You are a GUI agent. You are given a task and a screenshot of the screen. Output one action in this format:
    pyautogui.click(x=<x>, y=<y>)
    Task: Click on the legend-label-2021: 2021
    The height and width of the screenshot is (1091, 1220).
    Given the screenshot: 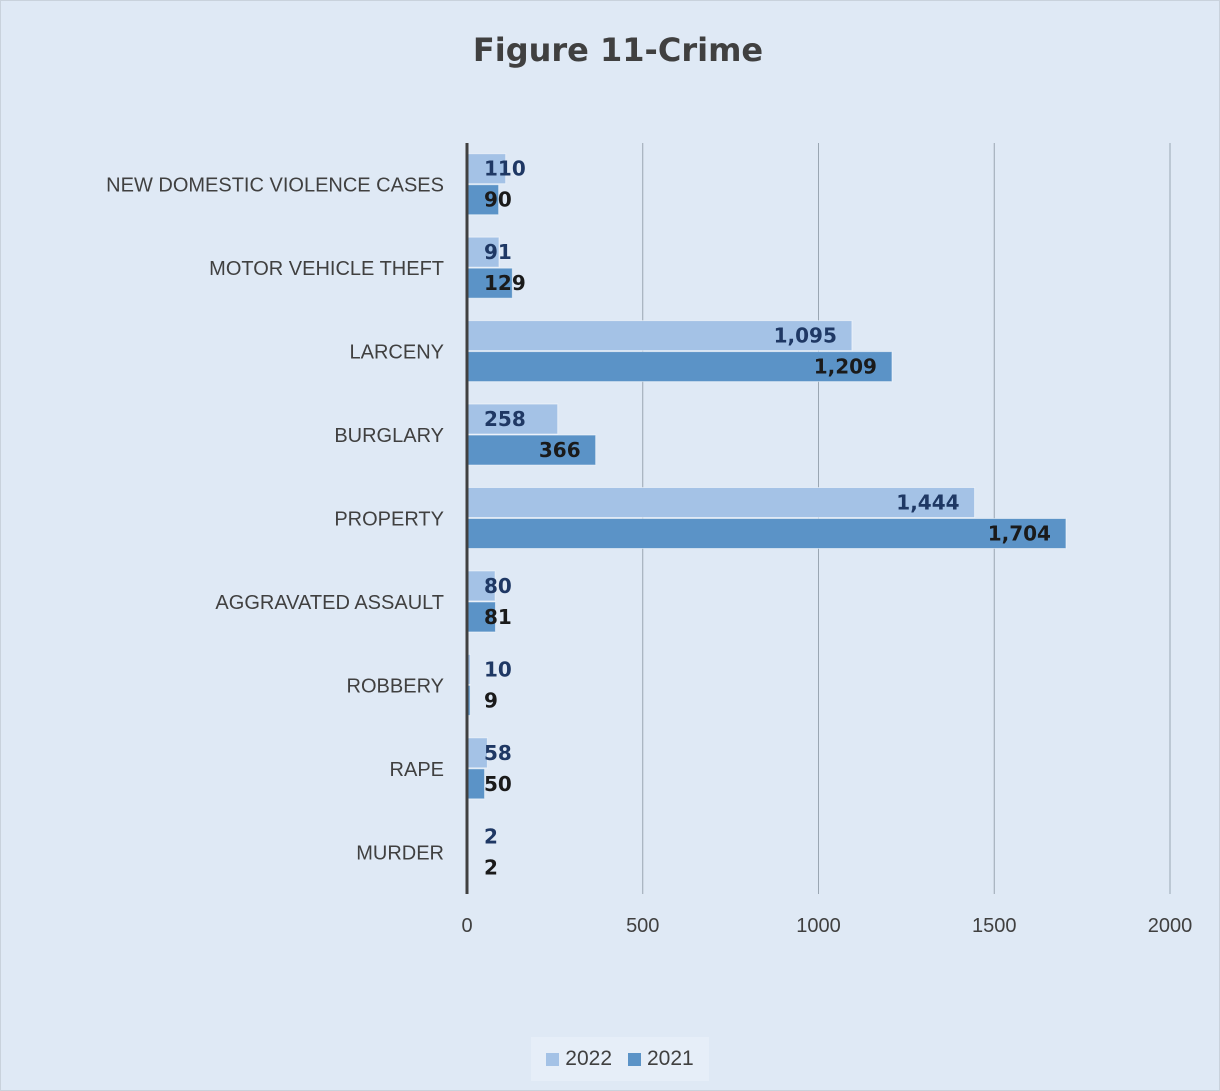 What is the action you would take?
    pyautogui.click(x=670, y=1058)
    